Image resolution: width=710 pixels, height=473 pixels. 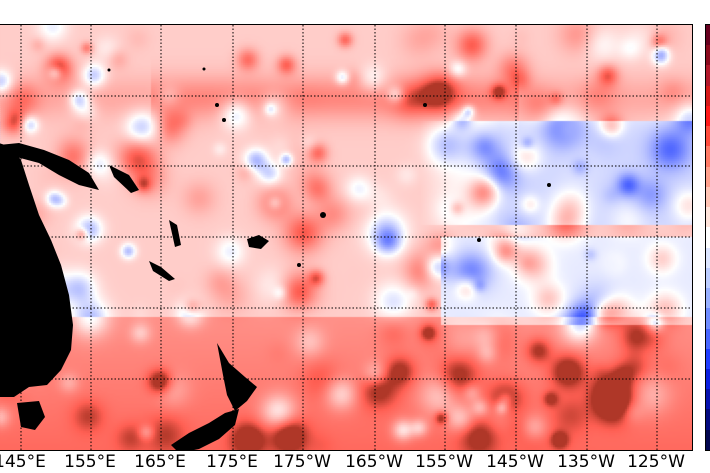 What do you see at coordinates (237, 377) in the screenshot?
I see `new-zealand-north` at bounding box center [237, 377].